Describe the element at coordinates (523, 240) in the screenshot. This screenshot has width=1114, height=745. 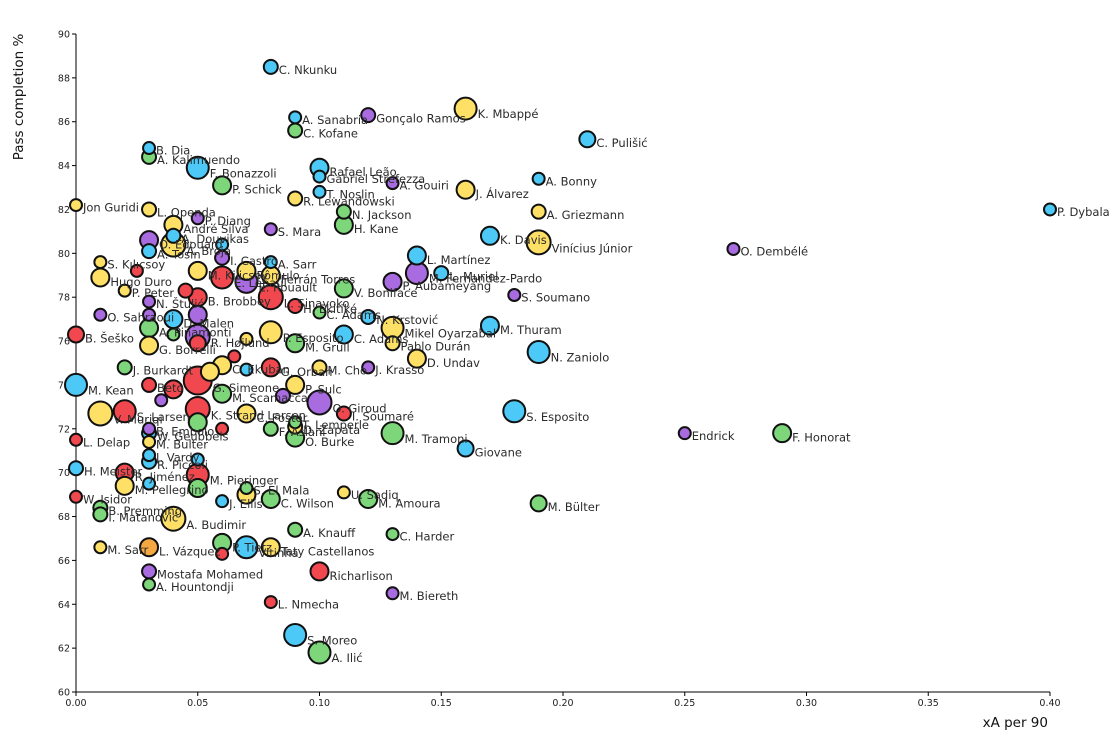
I see `data-label: K. Davis` at that location.